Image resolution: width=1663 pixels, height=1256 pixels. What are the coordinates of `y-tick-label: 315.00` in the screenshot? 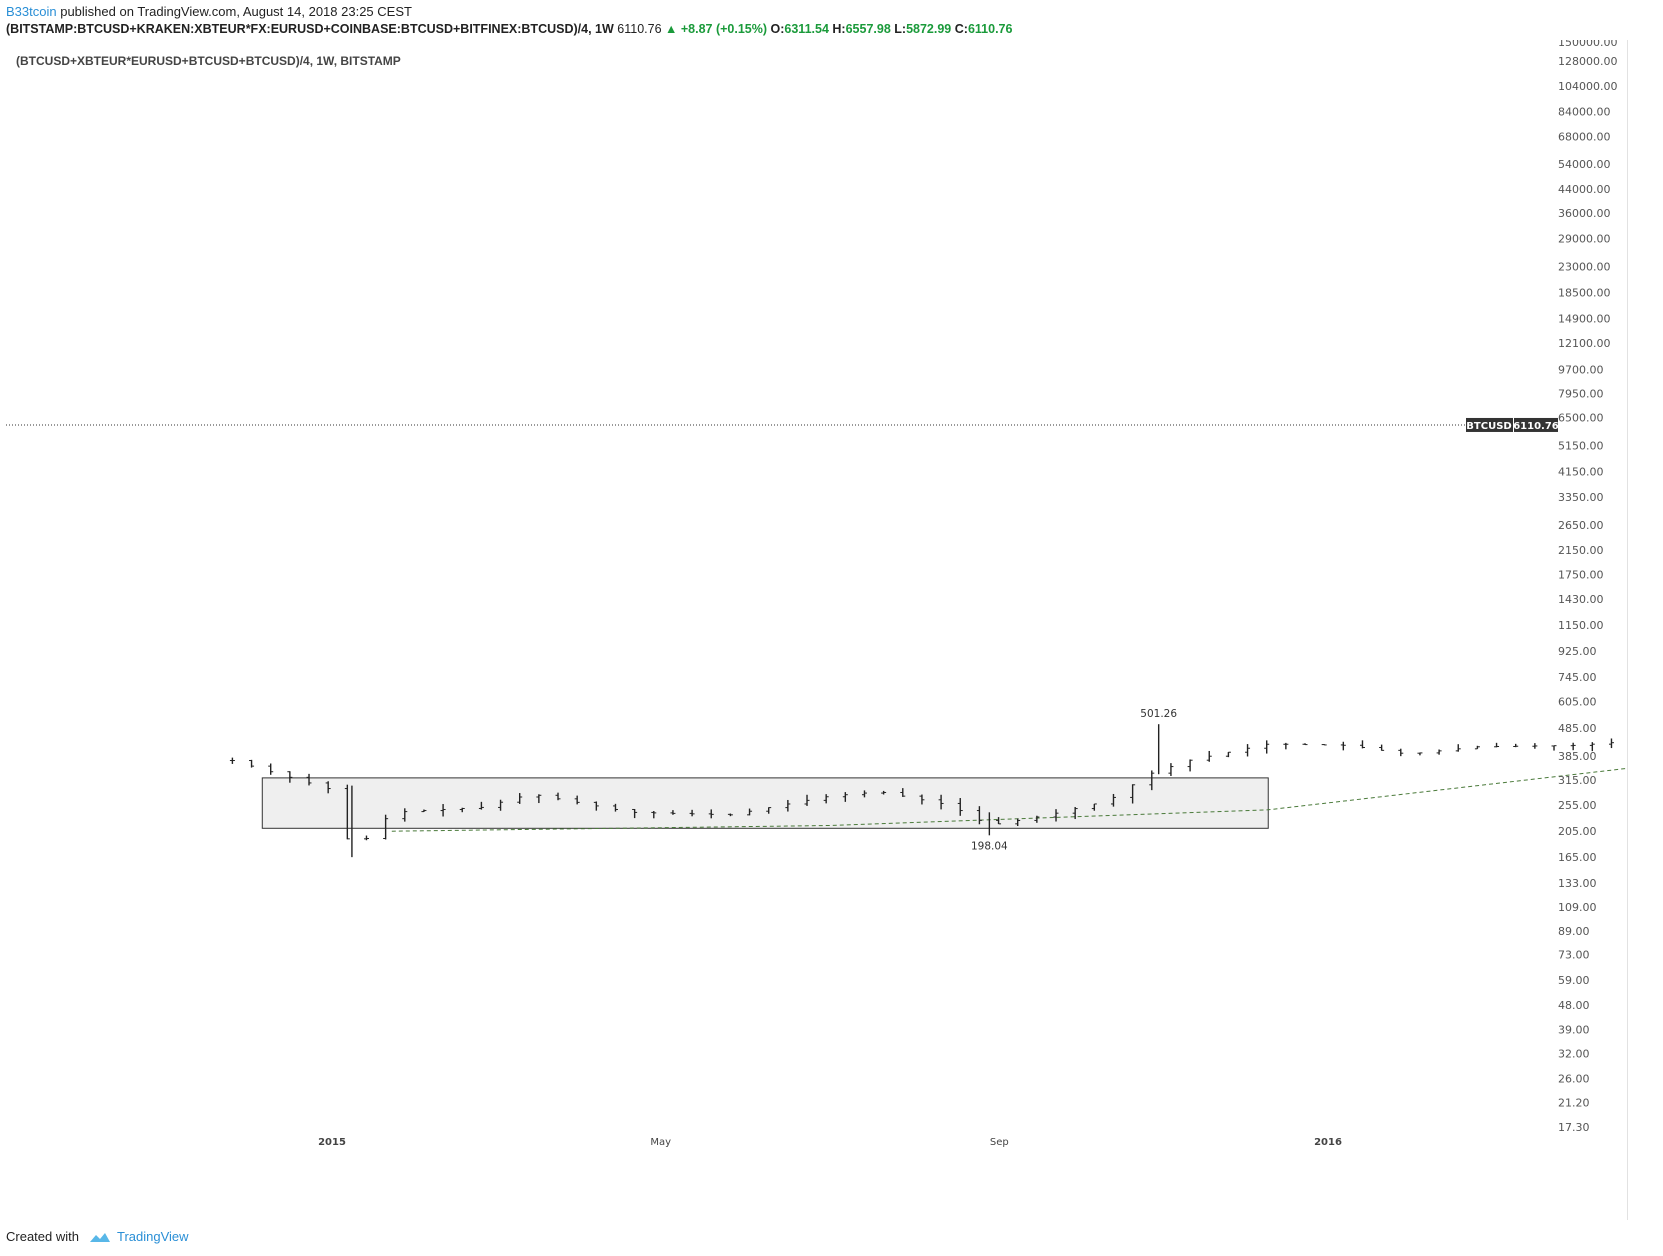 It's located at (1577, 780).